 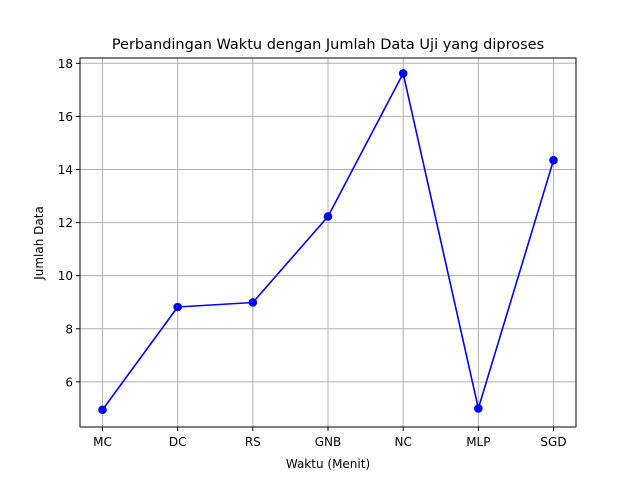 I want to click on y-tick-label: 10, so click(x=65, y=276).